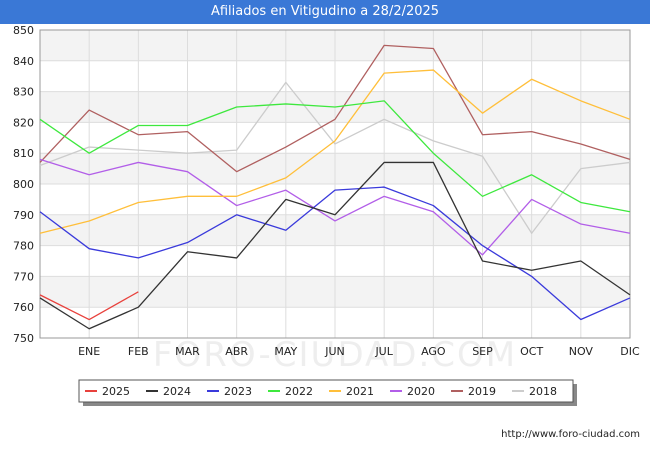  Describe the element at coordinates (570, 434) in the screenshot. I see `footer-url: http://www.foro-ciudad.com` at that location.